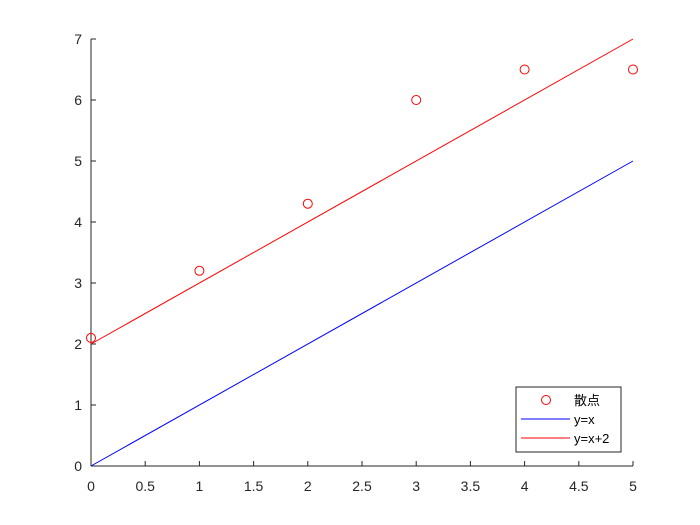 This screenshot has width=700, height=525. I want to click on y-tick-label: 0, so click(78, 466).